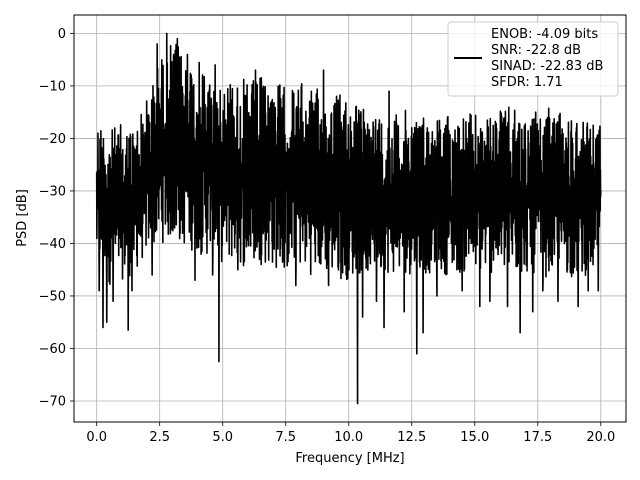  I want to click on legend-snr: SNR: -22.8 dB, so click(536, 50).